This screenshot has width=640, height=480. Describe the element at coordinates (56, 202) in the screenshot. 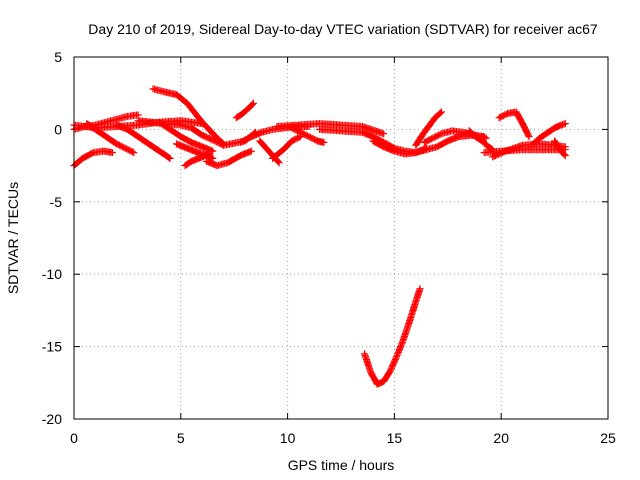

I see `y-tick-label: -5` at that location.